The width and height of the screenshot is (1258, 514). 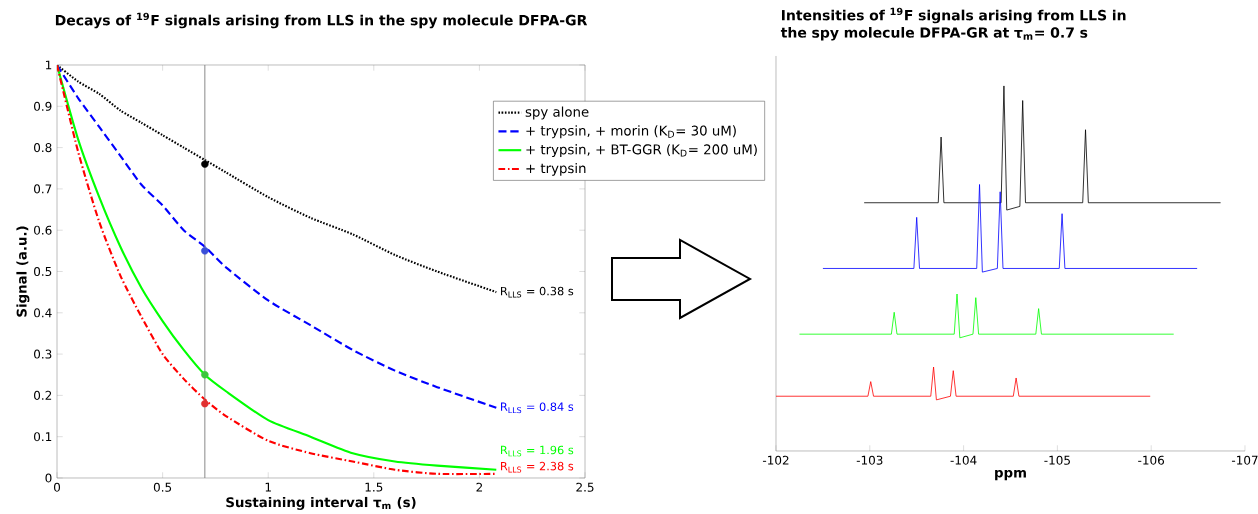 I want to click on x-axis-title: Sustaining interval τ$_{m}$ (s), so click(x=321, y=503).